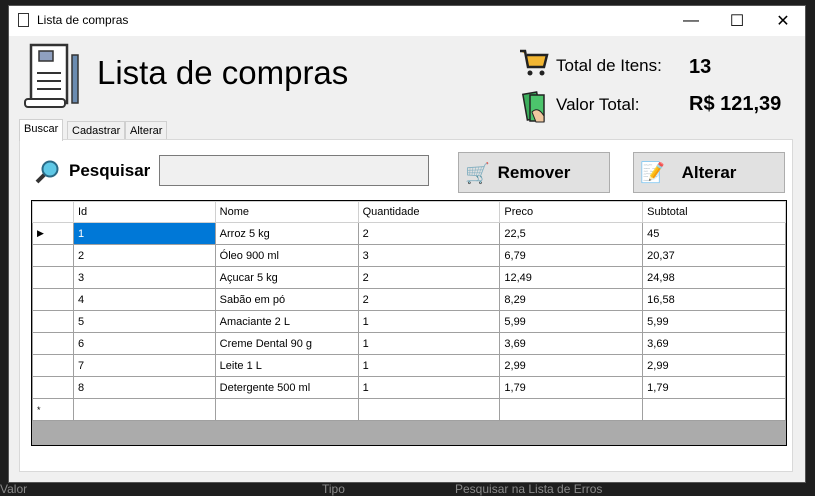 This screenshot has height=496, width=815. I want to click on remove-button-label: Remover, so click(534, 172).